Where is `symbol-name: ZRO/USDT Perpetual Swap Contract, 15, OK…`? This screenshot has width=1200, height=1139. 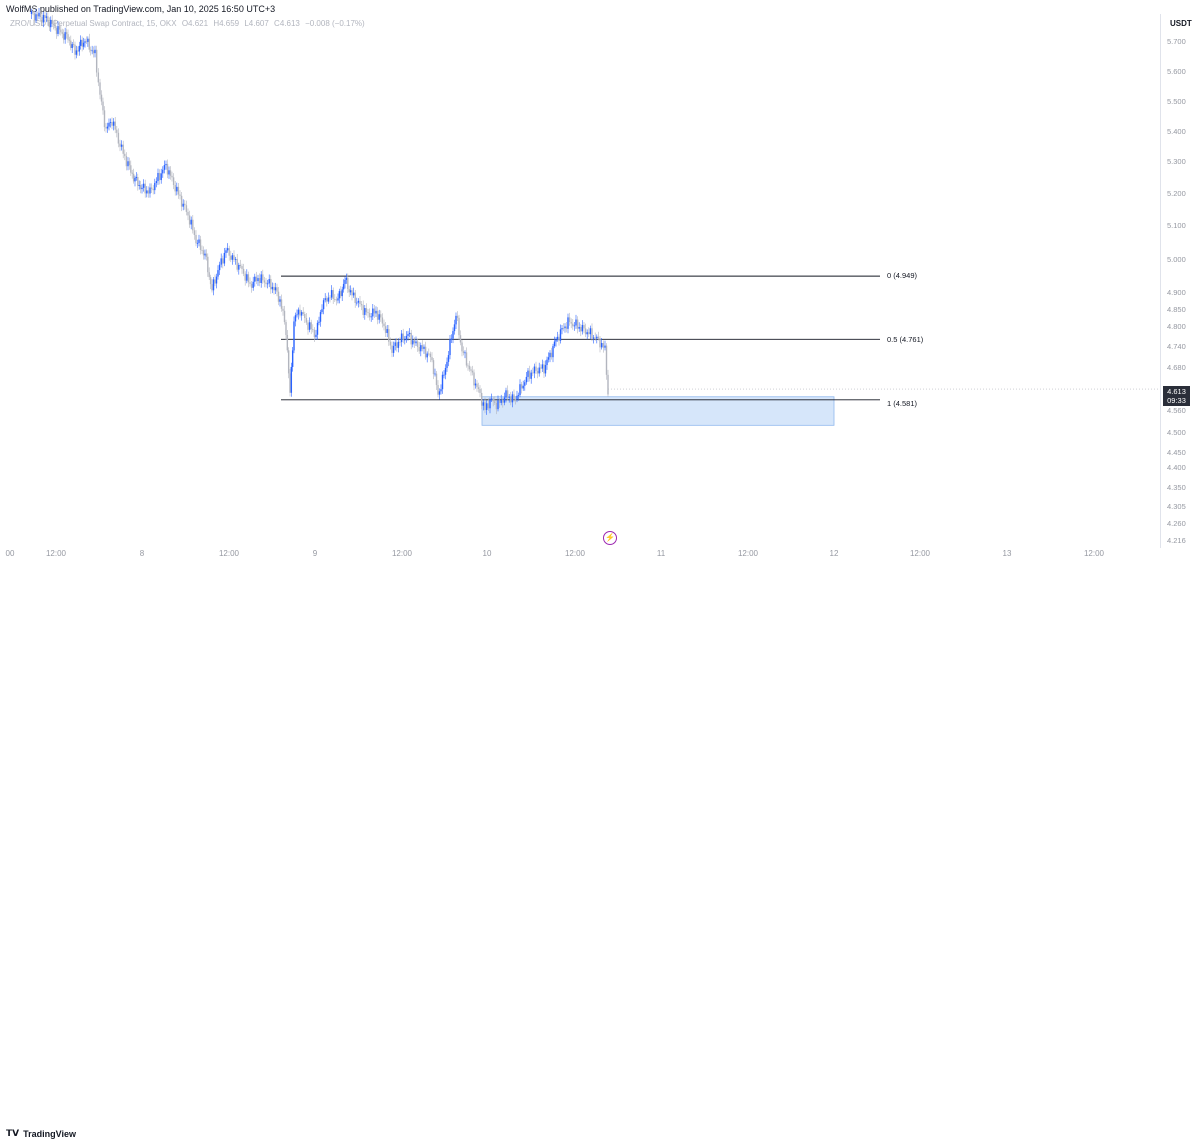 symbol-name: ZRO/USDT Perpetual Swap Contract, 15, OK… is located at coordinates (93, 23).